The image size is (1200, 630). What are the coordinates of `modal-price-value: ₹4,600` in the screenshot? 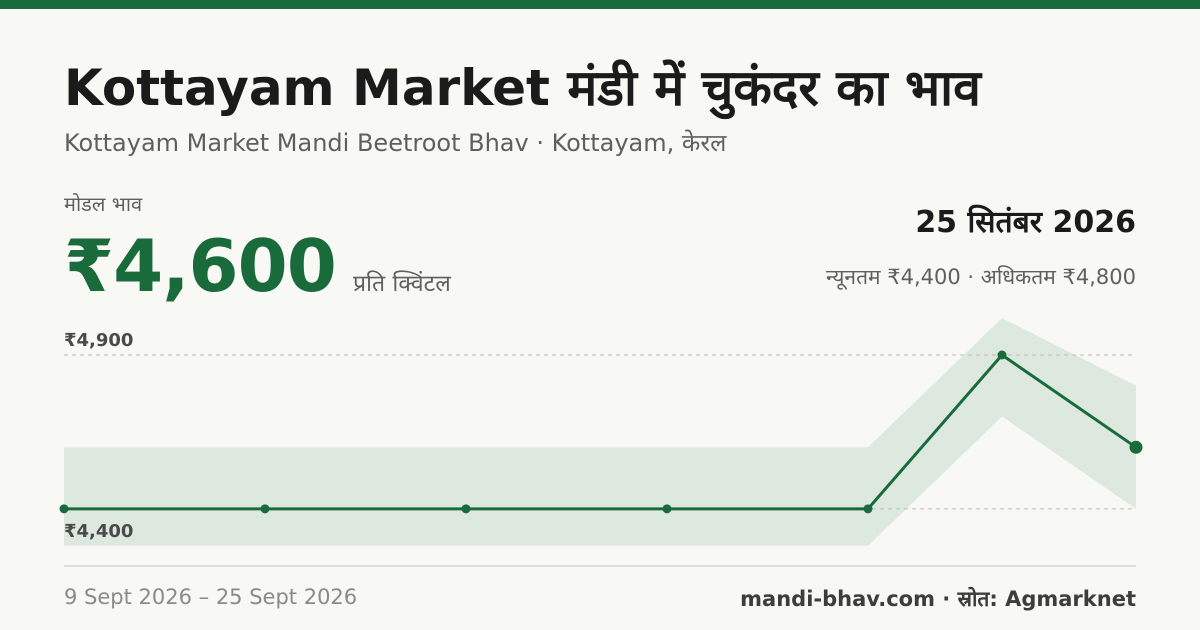 It's located at (200, 266).